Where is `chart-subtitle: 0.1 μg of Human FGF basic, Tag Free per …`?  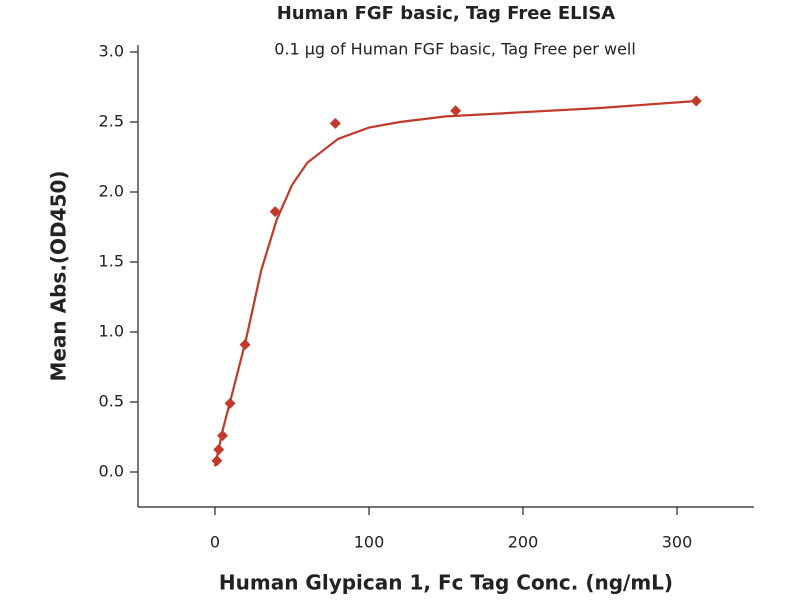
chart-subtitle: 0.1 μg of Human FGF basic, Tag Free per … is located at coordinates (455, 49).